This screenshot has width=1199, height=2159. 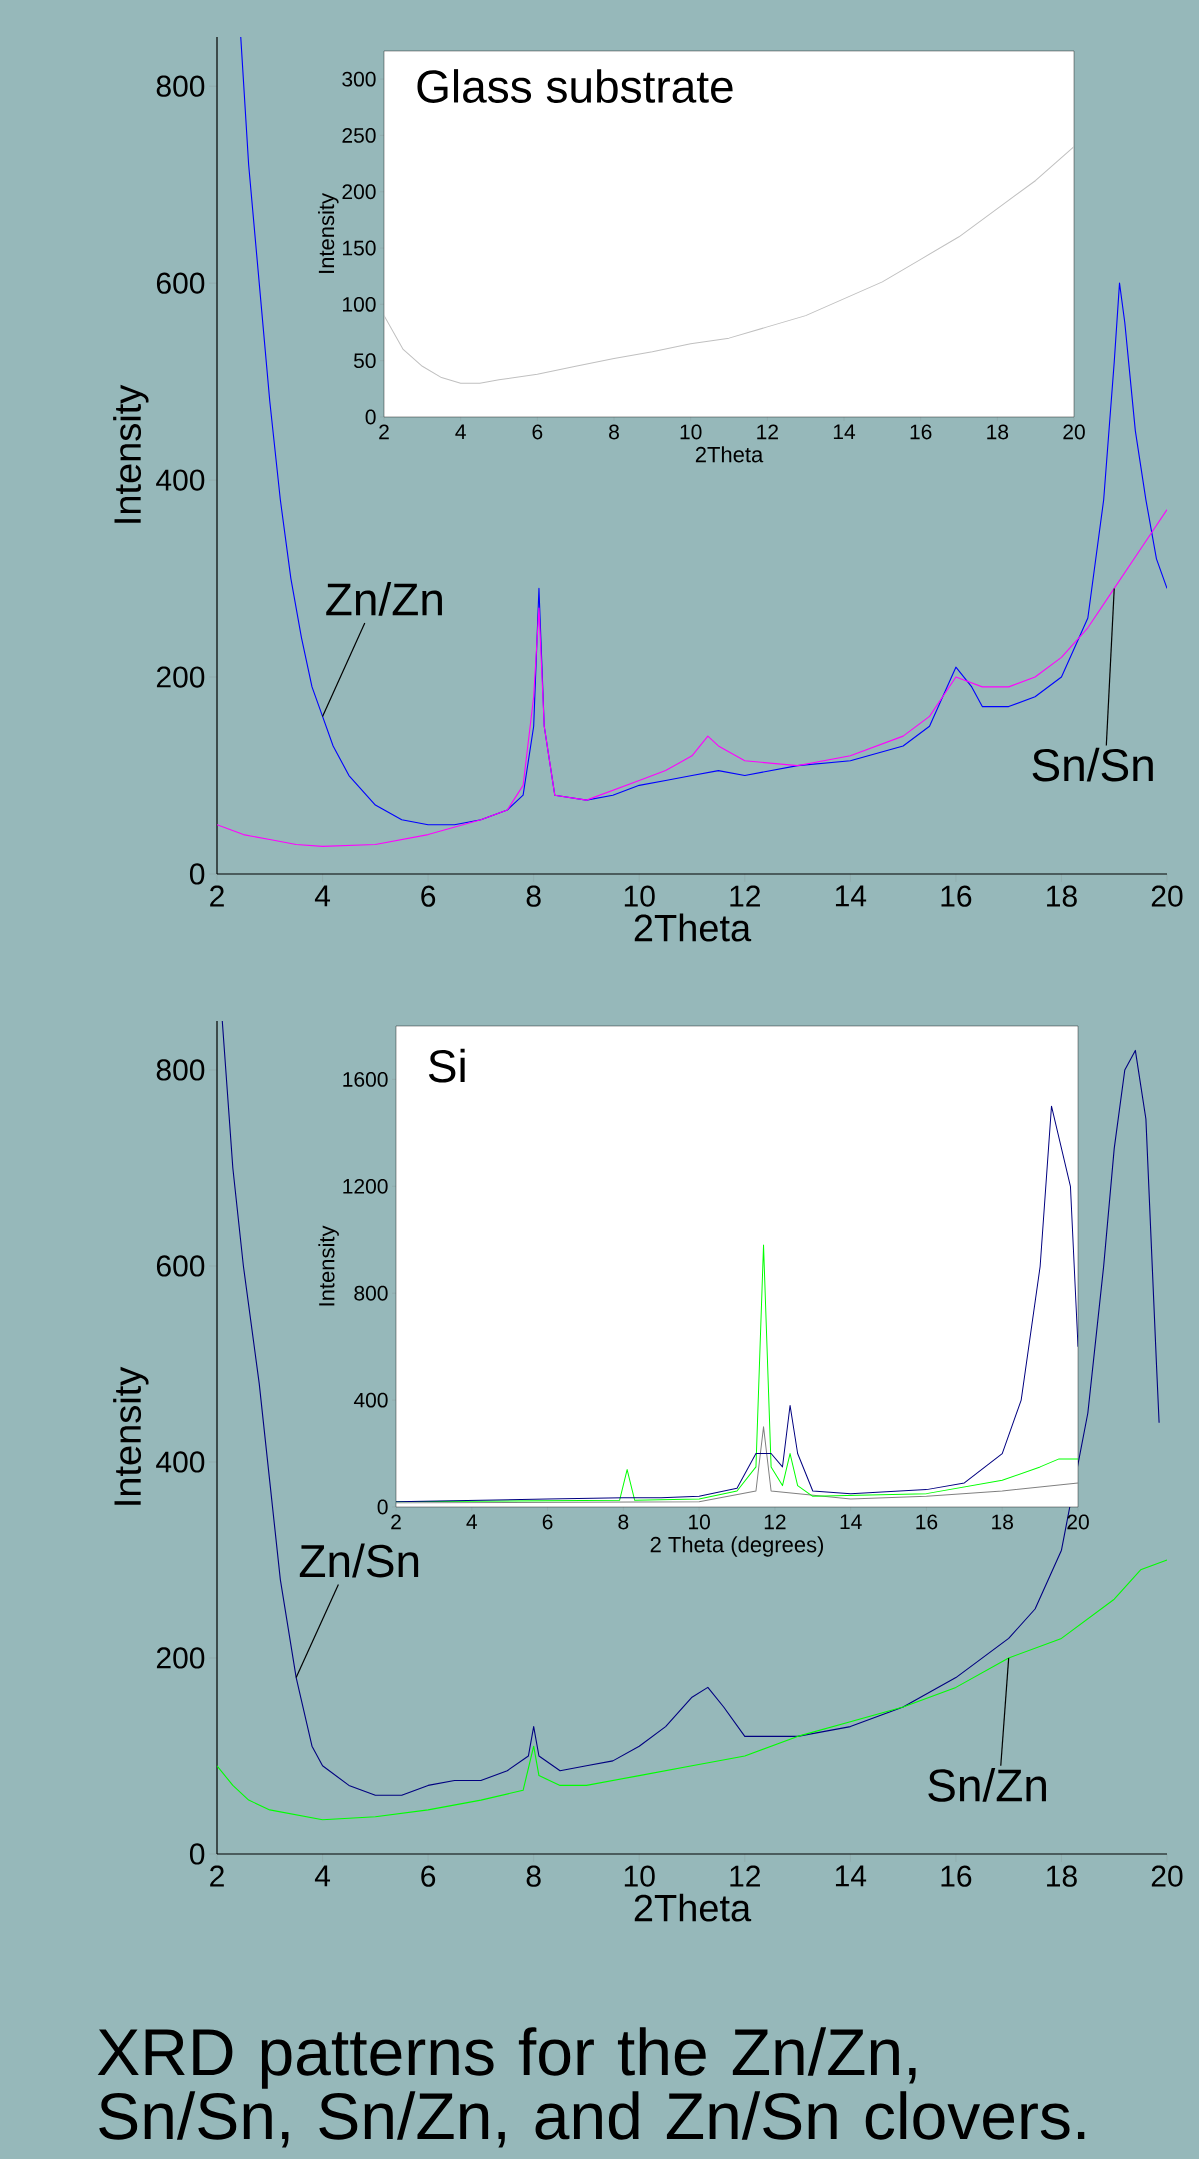 I want to click on annotation: Glass substrate, so click(x=575, y=86).